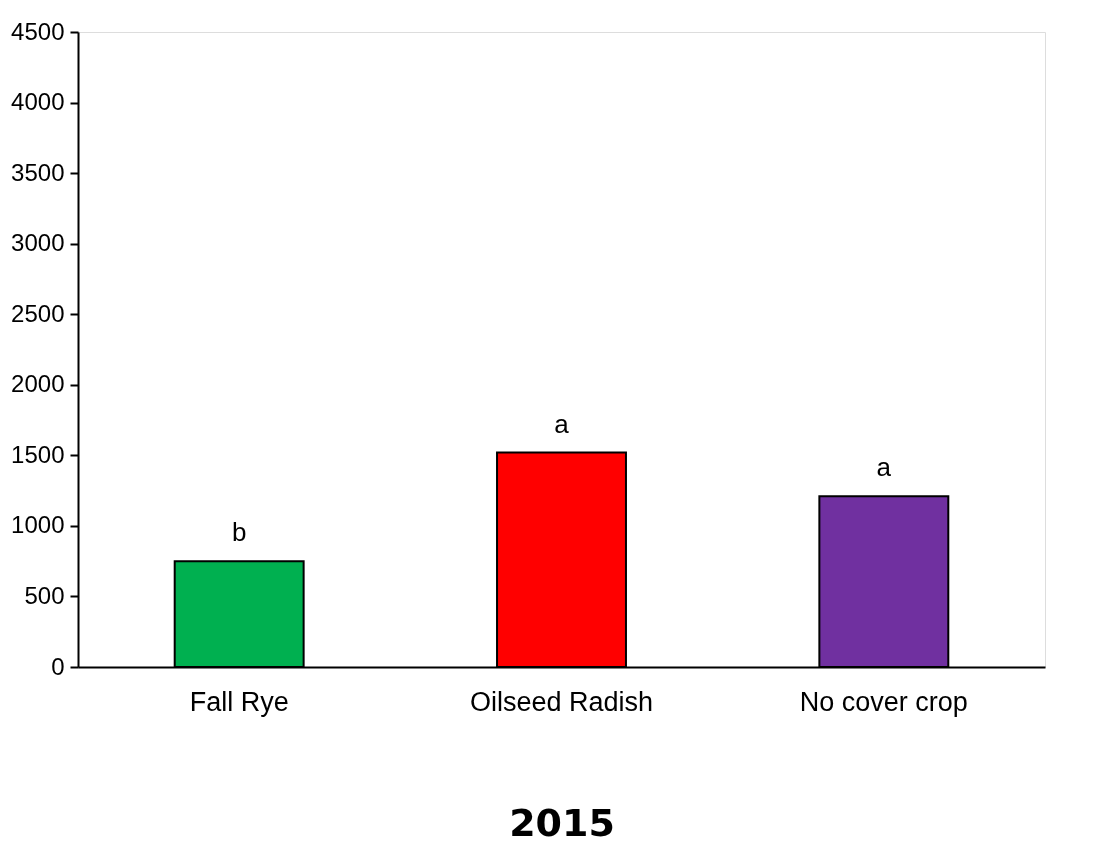  I want to click on y-tick-label: 3000, so click(38, 243).